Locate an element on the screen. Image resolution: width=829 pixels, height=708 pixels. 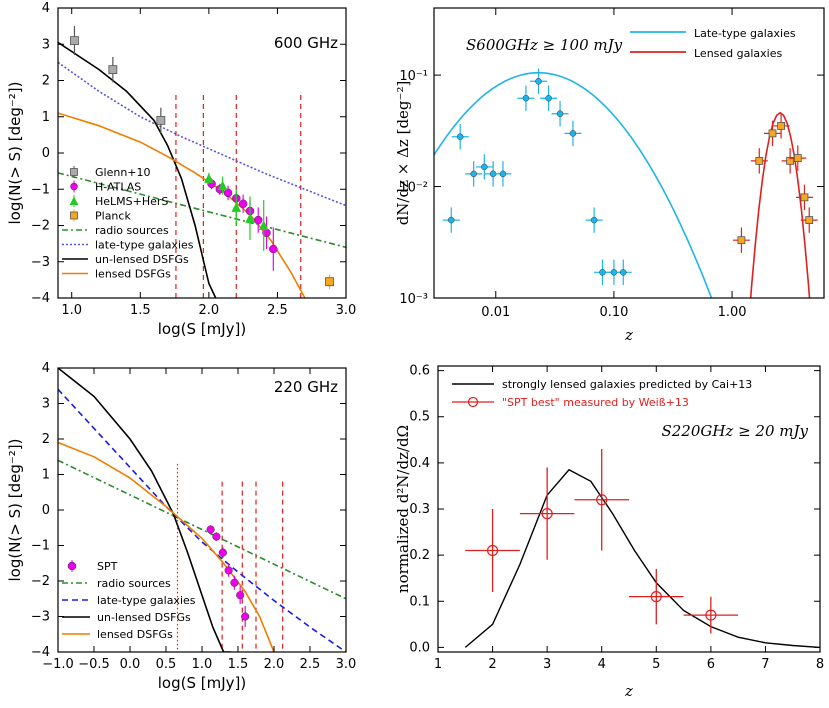
p3-ytick-label: −3 is located at coordinates (40, 617).